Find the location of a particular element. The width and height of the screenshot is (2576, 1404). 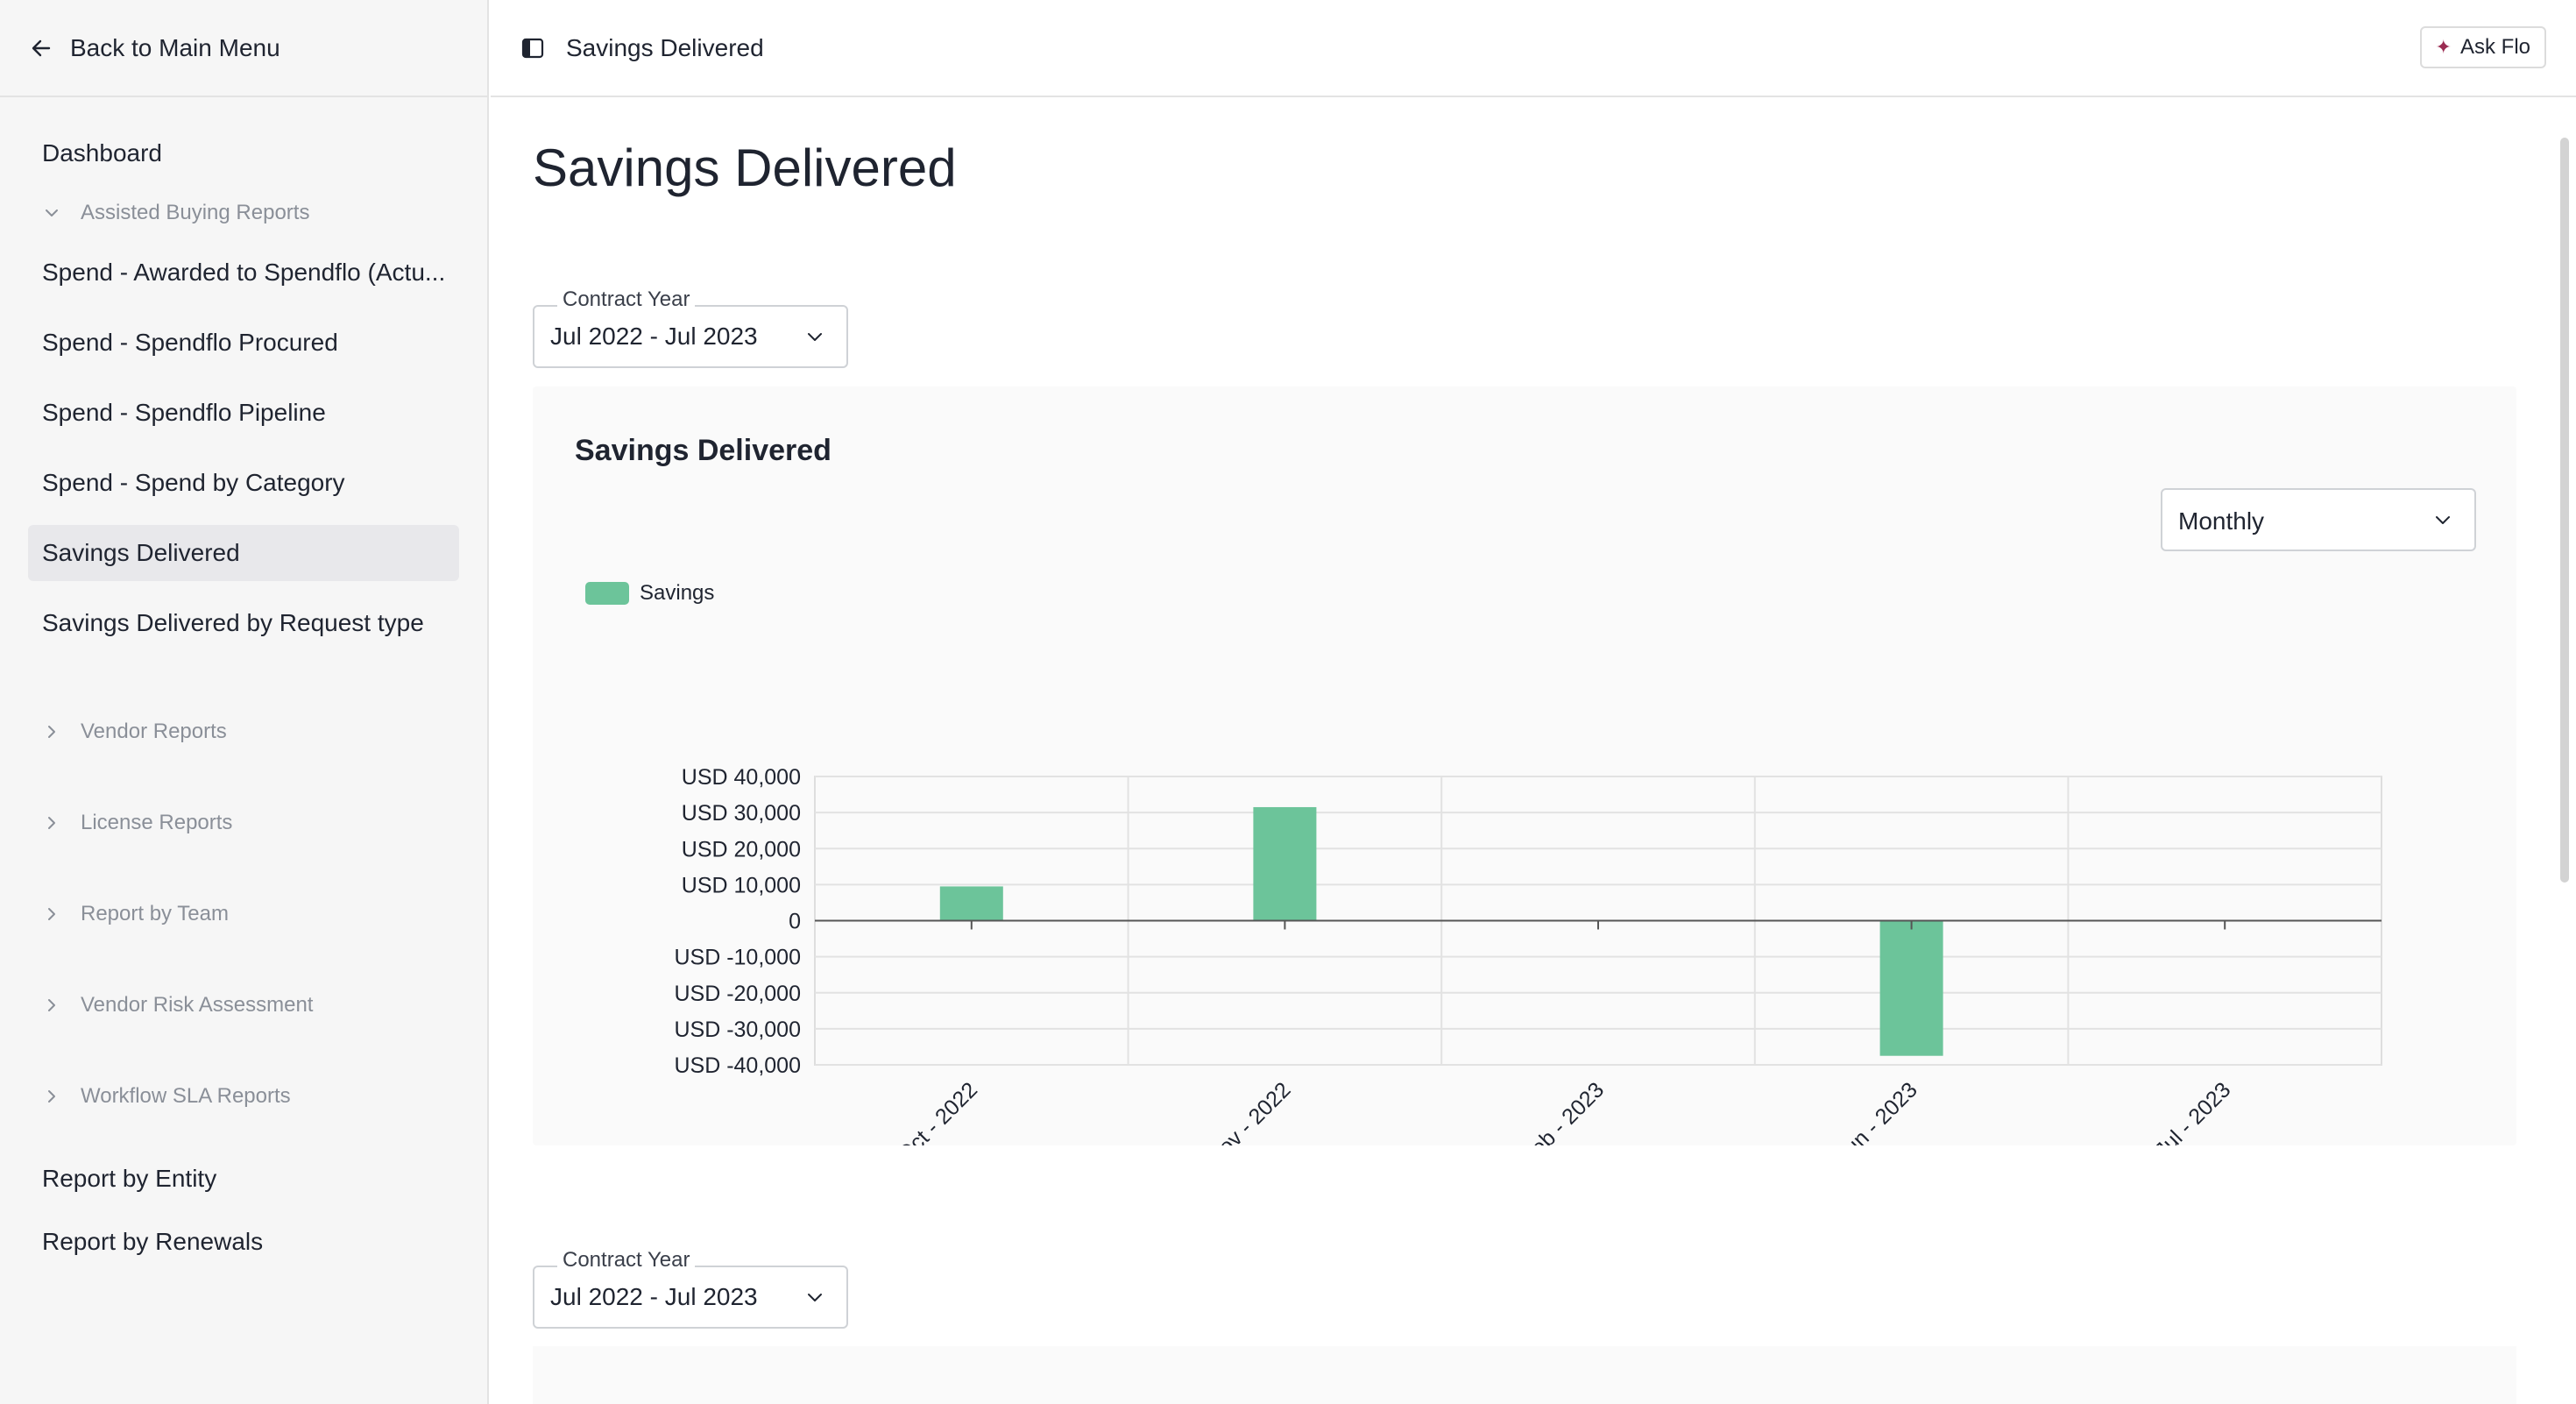

back-to-main-menu-link: Back to Main Menu is located at coordinates (243, 48).